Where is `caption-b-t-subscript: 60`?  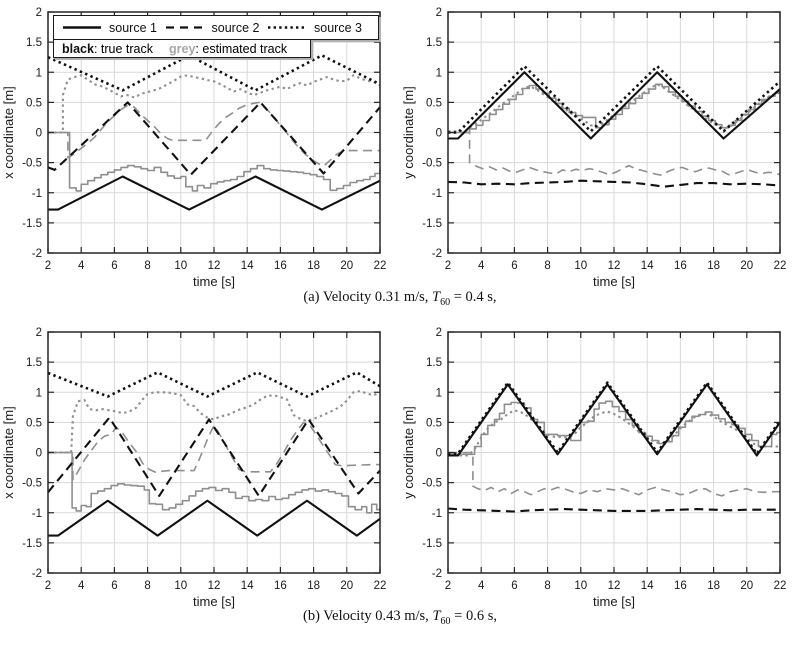 caption-b-t-subscript: 60 is located at coordinates (445, 621).